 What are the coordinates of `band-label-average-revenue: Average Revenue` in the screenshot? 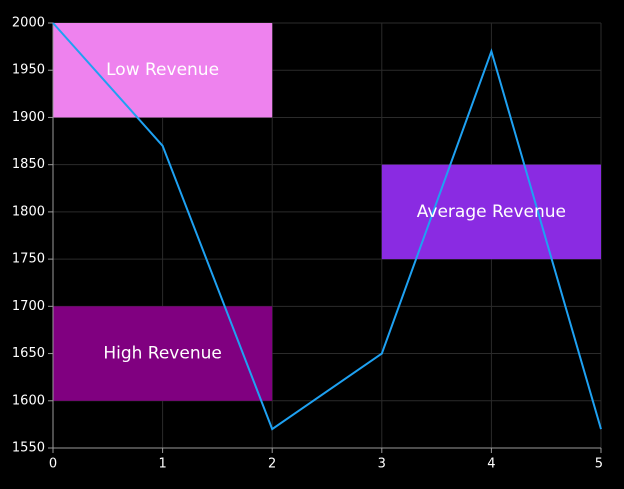 It's located at (491, 212).